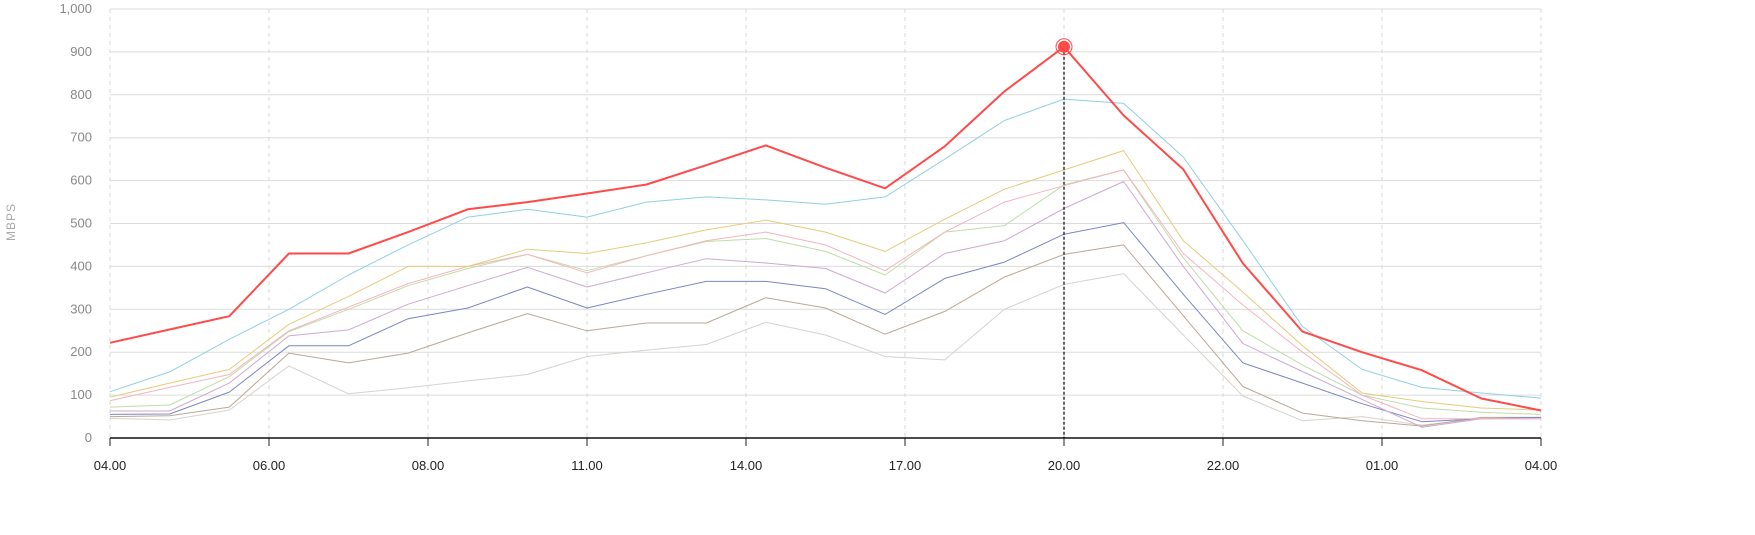 The height and width of the screenshot is (535, 1755). What do you see at coordinates (269, 465) in the screenshot?
I see `x-tick-label: 06.00` at bounding box center [269, 465].